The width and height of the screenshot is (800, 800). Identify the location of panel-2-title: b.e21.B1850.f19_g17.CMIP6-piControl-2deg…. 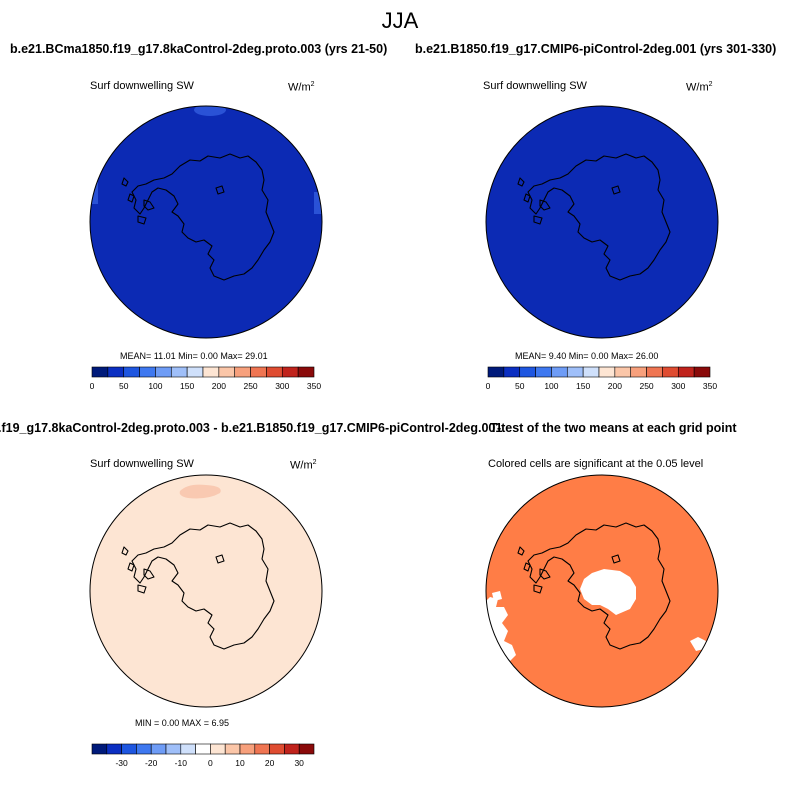
(596, 49).